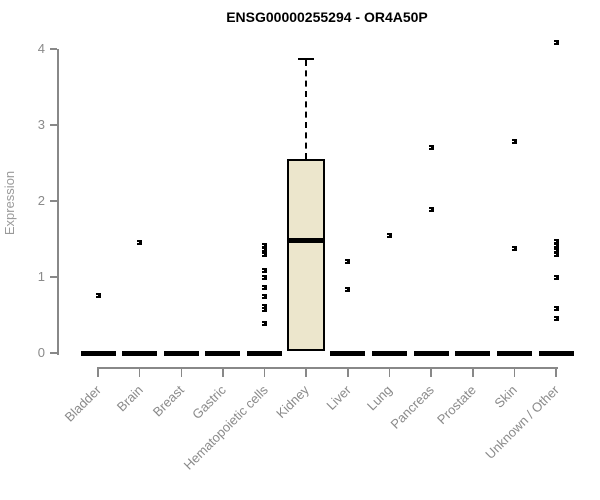 Image resolution: width=600 pixels, height=500 pixels. What do you see at coordinates (328, 368) in the screenshot?
I see `x-axis-line` at bounding box center [328, 368].